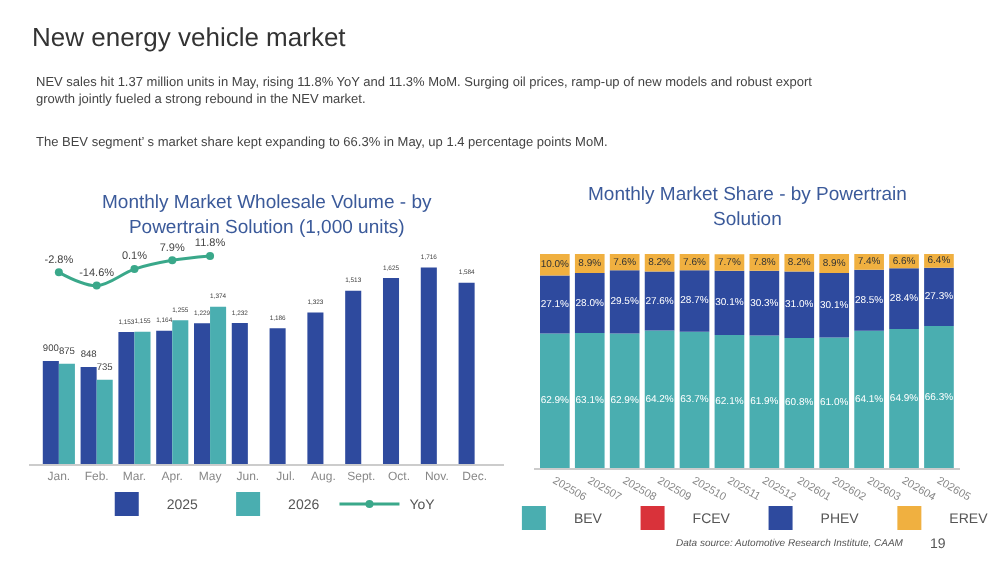  I want to click on chart-title: Monthly Market Wholesale Volume - by Powertrain Solution (1,000 units), so click(267, 215).